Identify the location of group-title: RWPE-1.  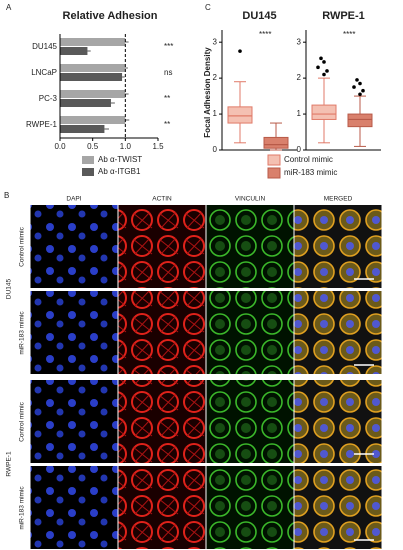
(343, 16).